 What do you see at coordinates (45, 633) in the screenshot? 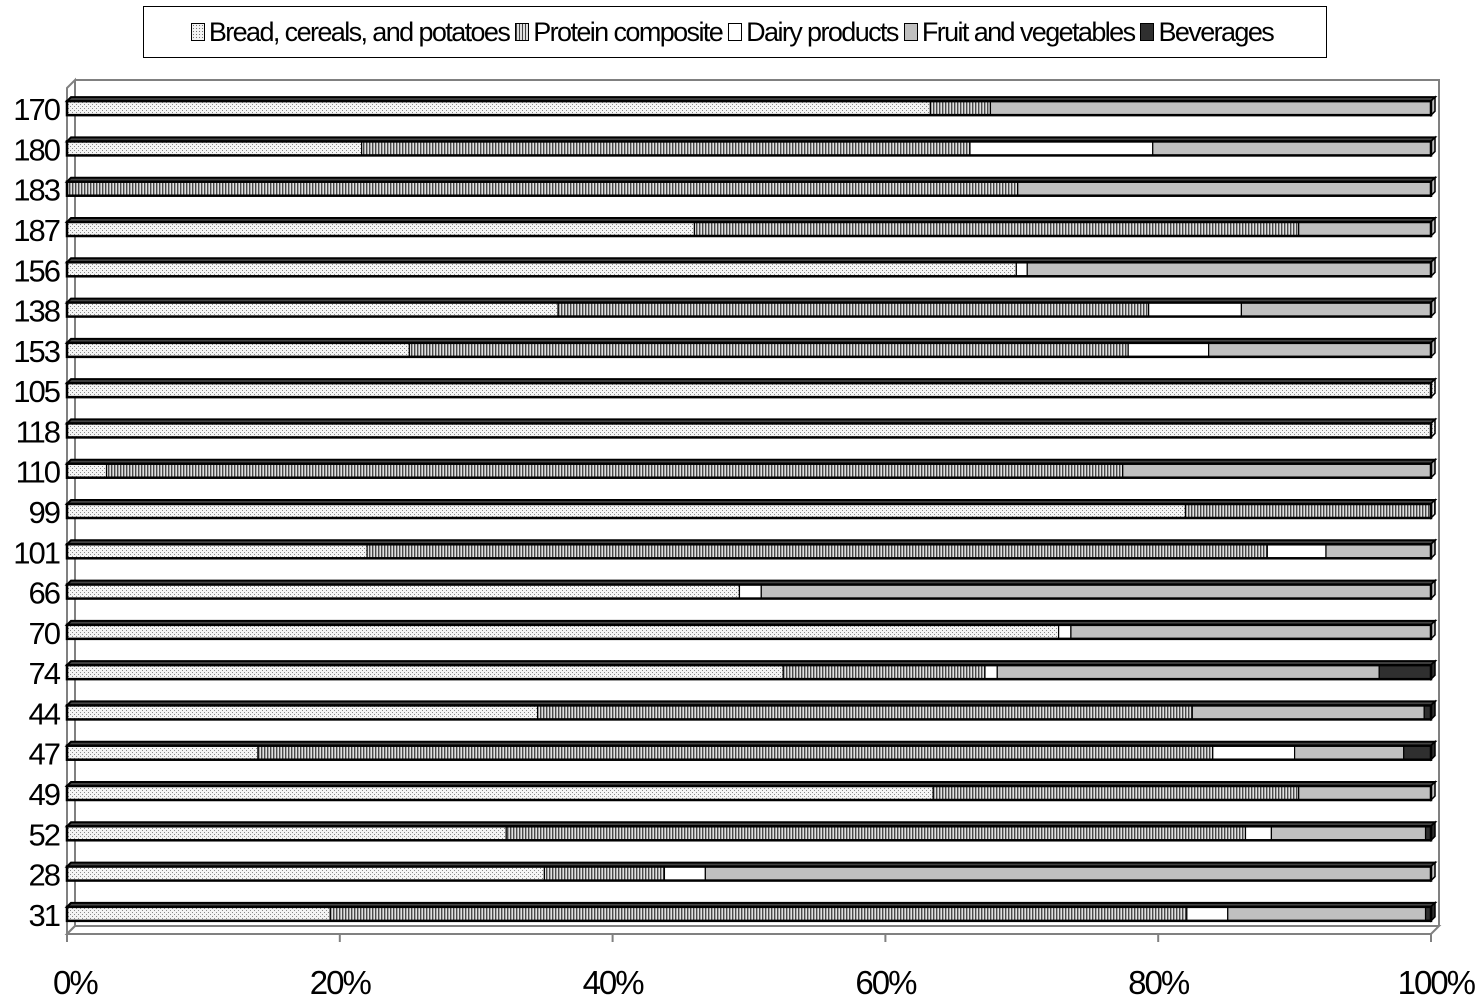
I see `category-label: 70` at bounding box center [45, 633].